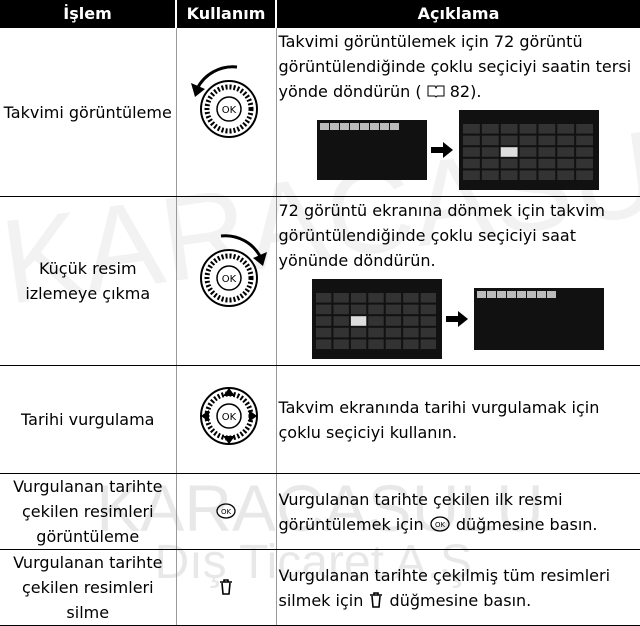 This screenshot has height=626, width=640. I want to click on description: 82)., so click(465, 91).